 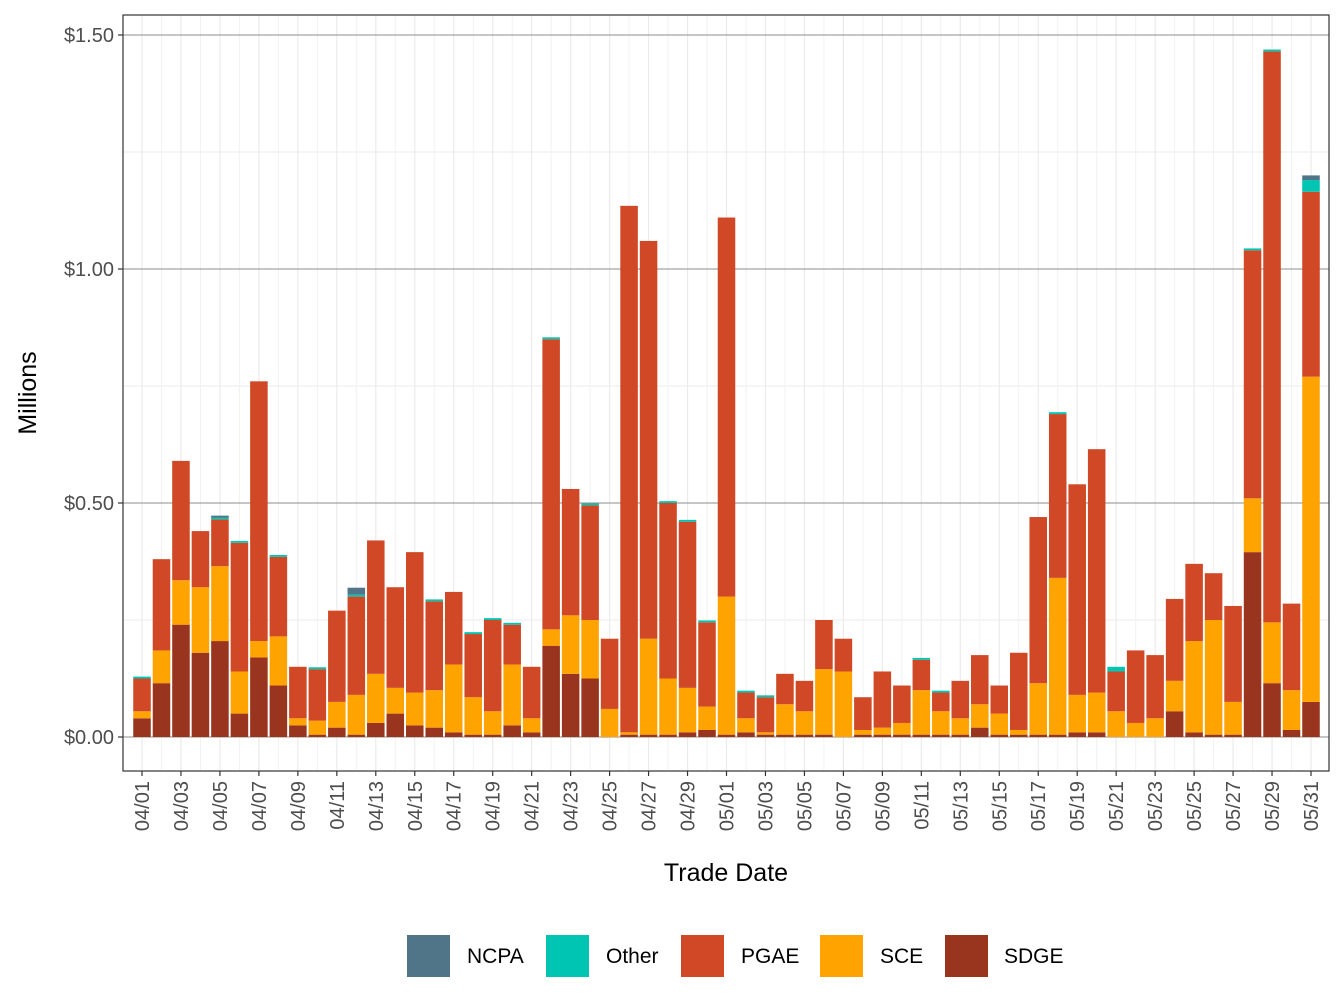 I want to click on y-tick-label: $0.50, so click(x=89, y=504).